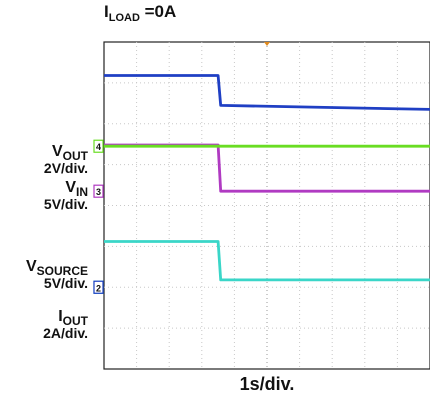 The image size is (430, 395). Describe the element at coordinates (267, 384) in the screenshot. I see `x-axis-label: 1s/div.` at that location.